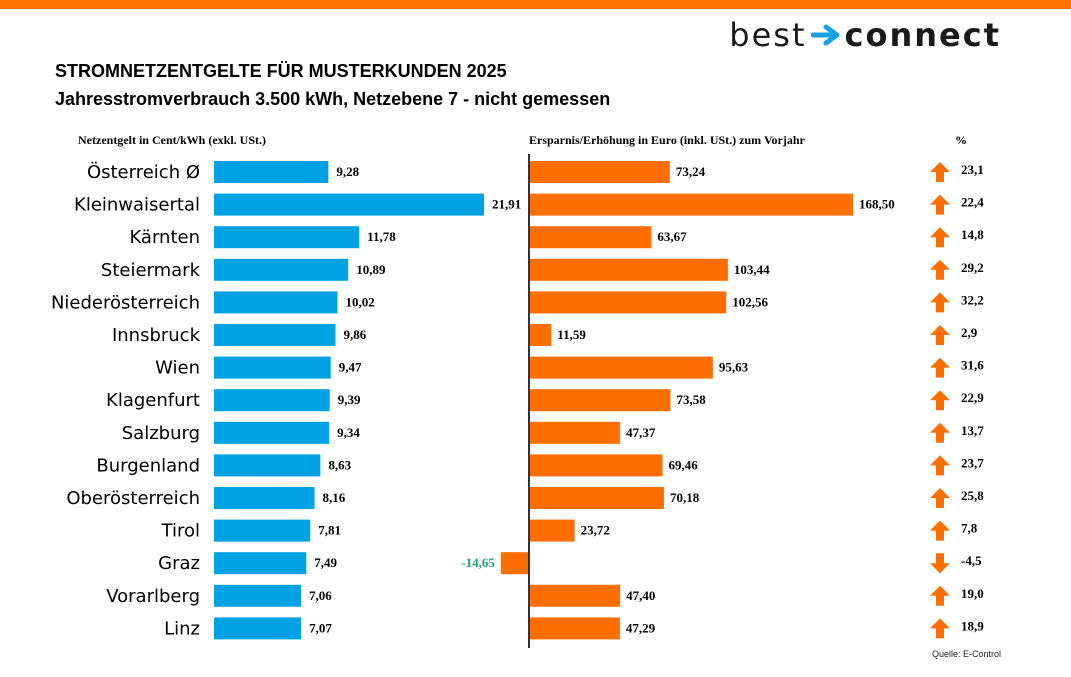 Image resolution: width=1071 pixels, height=677 pixels. I want to click on ersparnis-value-label: 168,50, so click(877, 204).